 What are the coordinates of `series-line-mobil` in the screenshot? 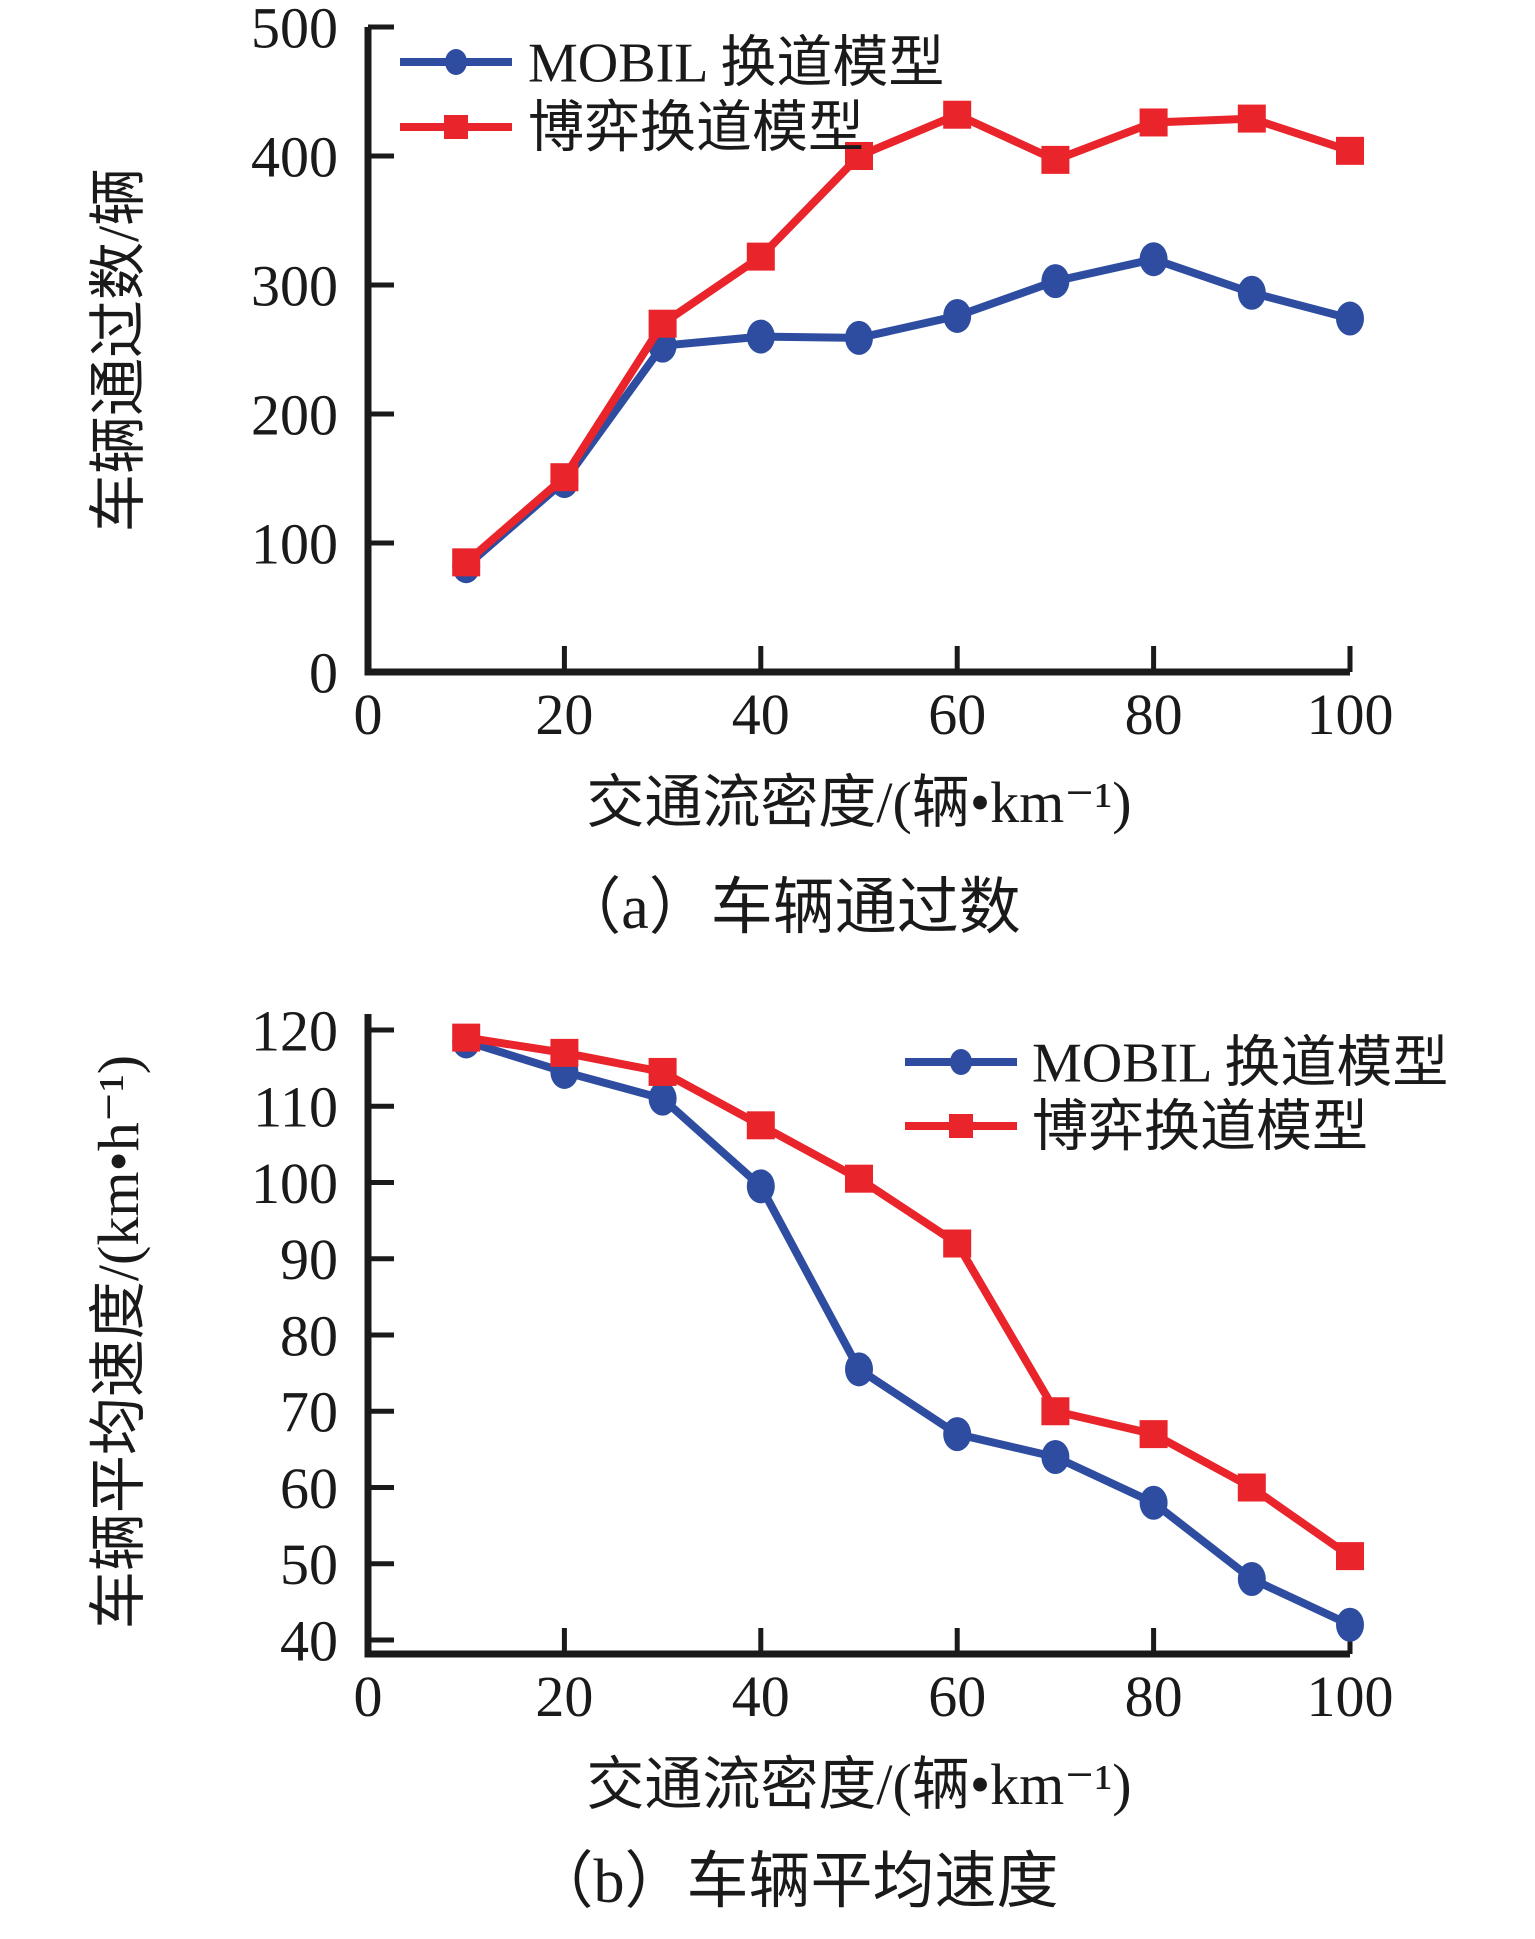 It's located at (907, 412).